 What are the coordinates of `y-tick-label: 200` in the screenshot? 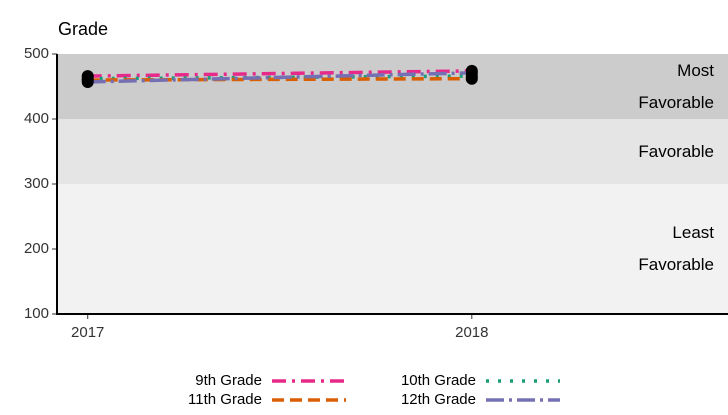 It's located at (36, 248).